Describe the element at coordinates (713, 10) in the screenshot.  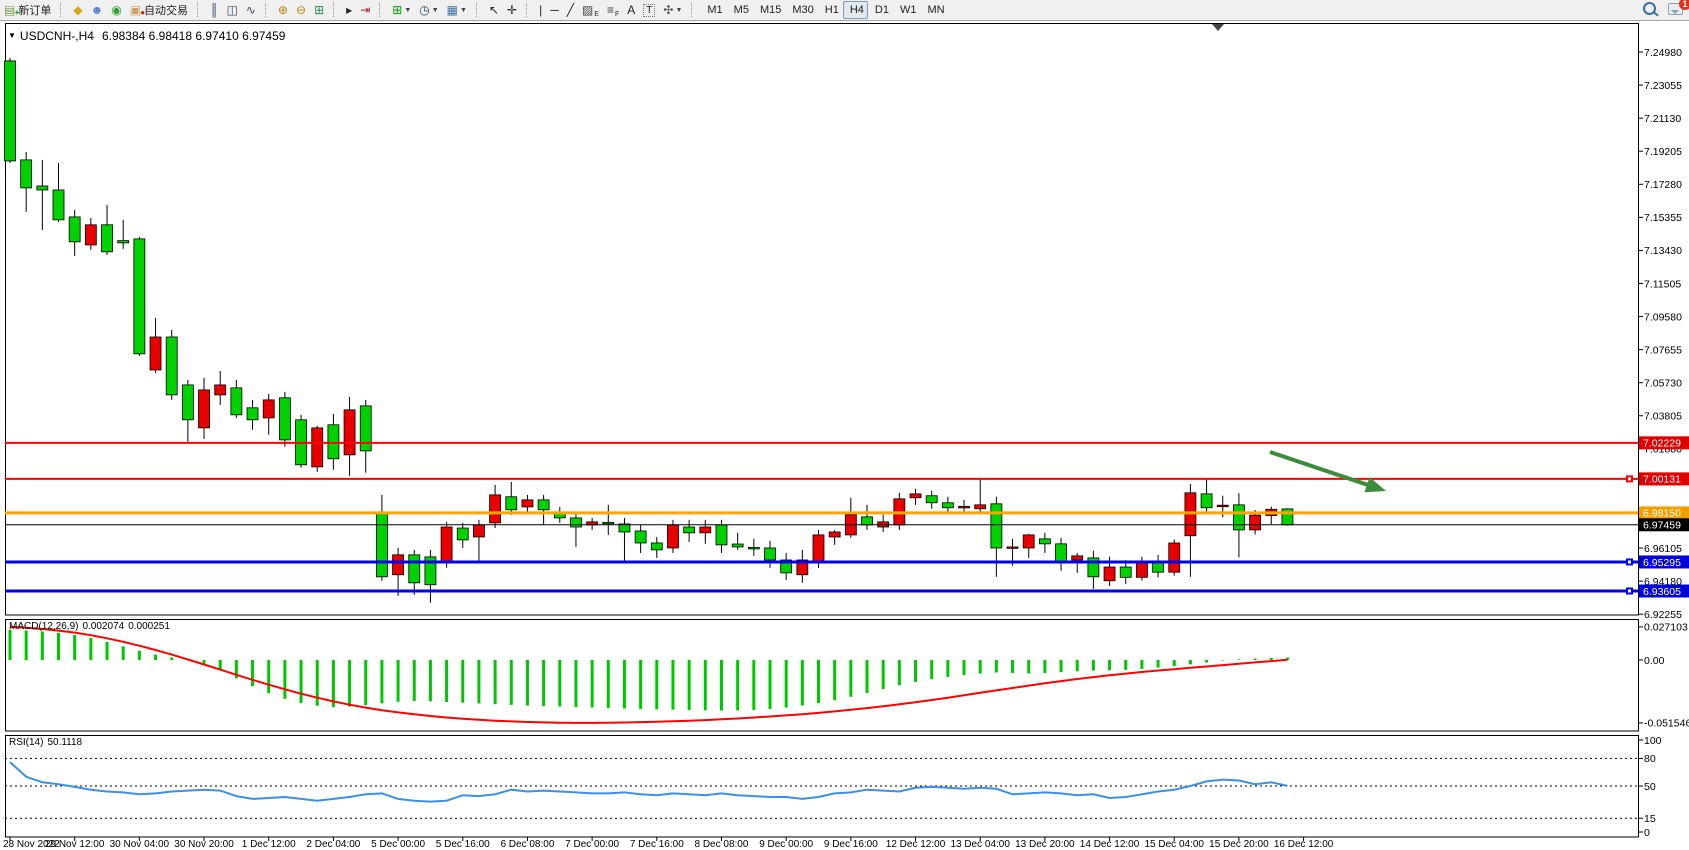
I see `timeframe-m1: M1` at that location.